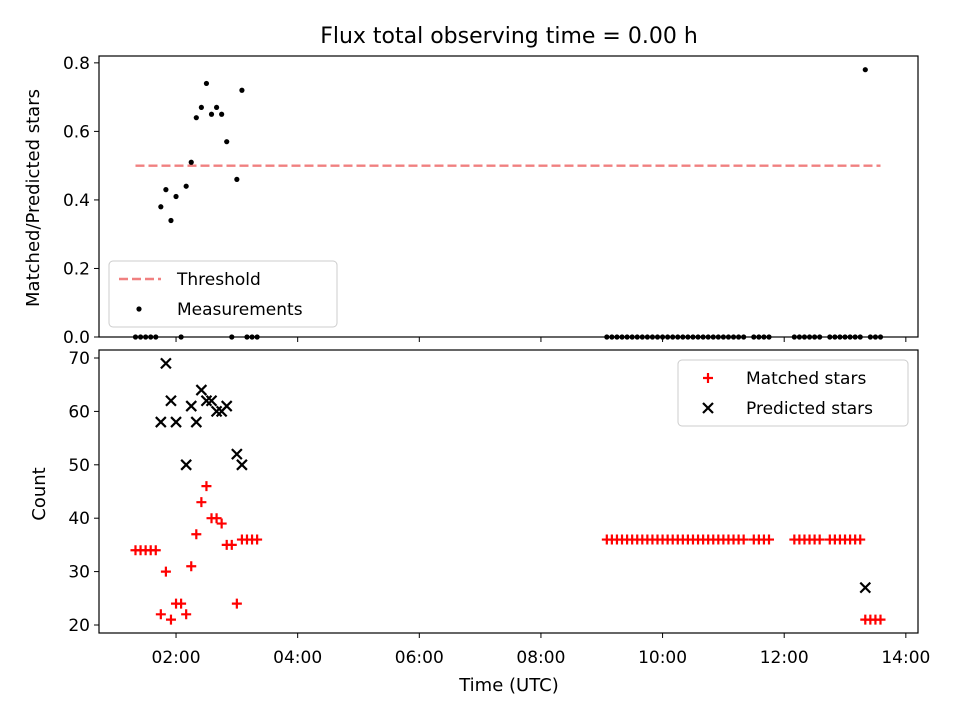 The image size is (960, 720). I want to click on bottom-y-tick-label: 70, so click(79, 359).